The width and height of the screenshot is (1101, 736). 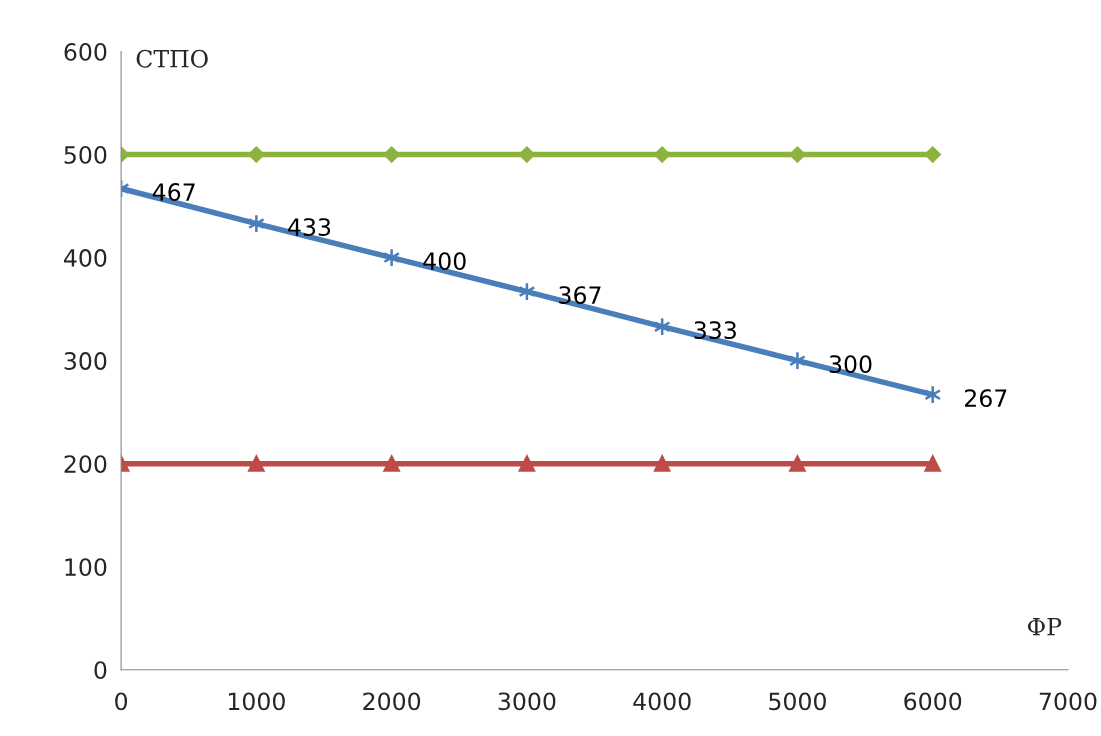 What do you see at coordinates (985, 398) in the screenshot?
I see `data-label: 267` at bounding box center [985, 398].